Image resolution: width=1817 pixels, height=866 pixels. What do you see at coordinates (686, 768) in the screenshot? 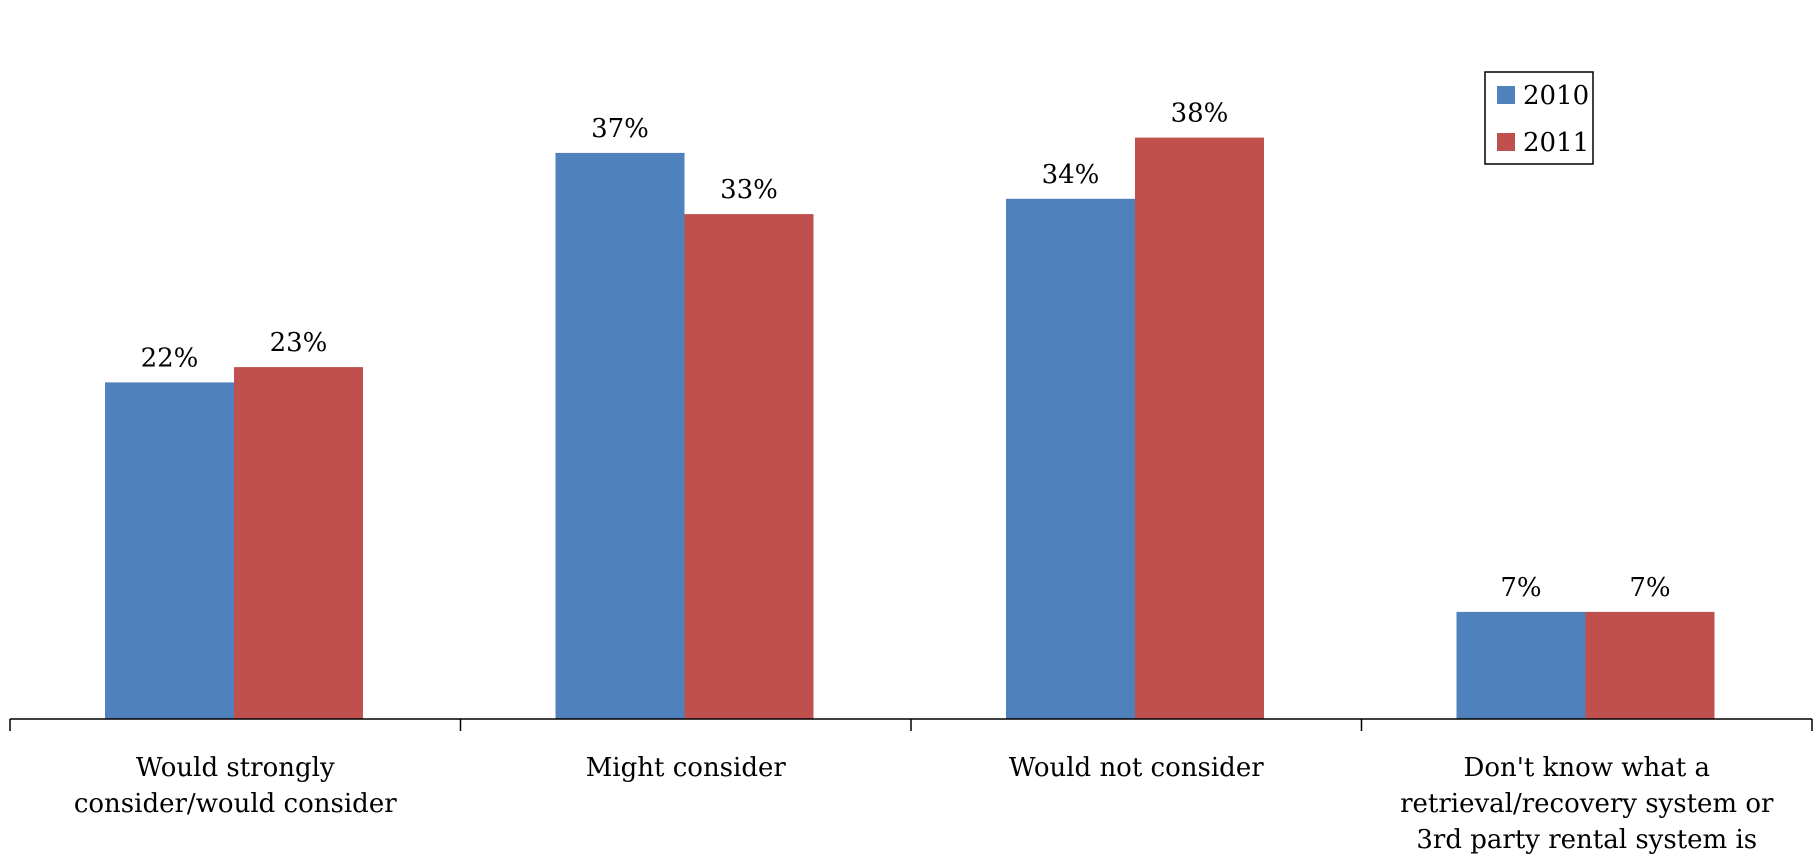
I see `category-label-1-line-0: Might consider` at bounding box center [686, 768].